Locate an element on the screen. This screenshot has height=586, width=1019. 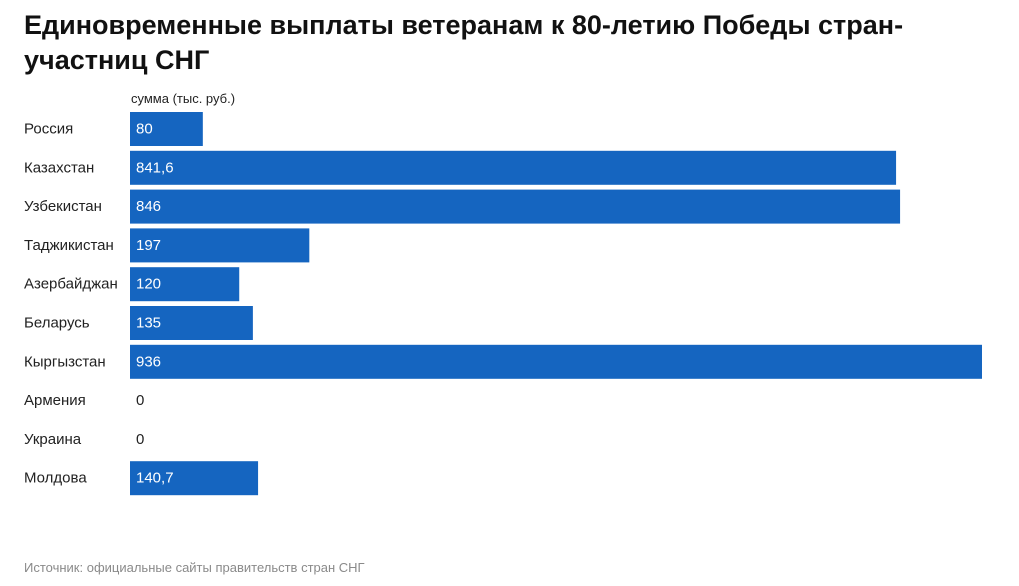
category-label: Узбекистан is located at coordinates (63, 206).